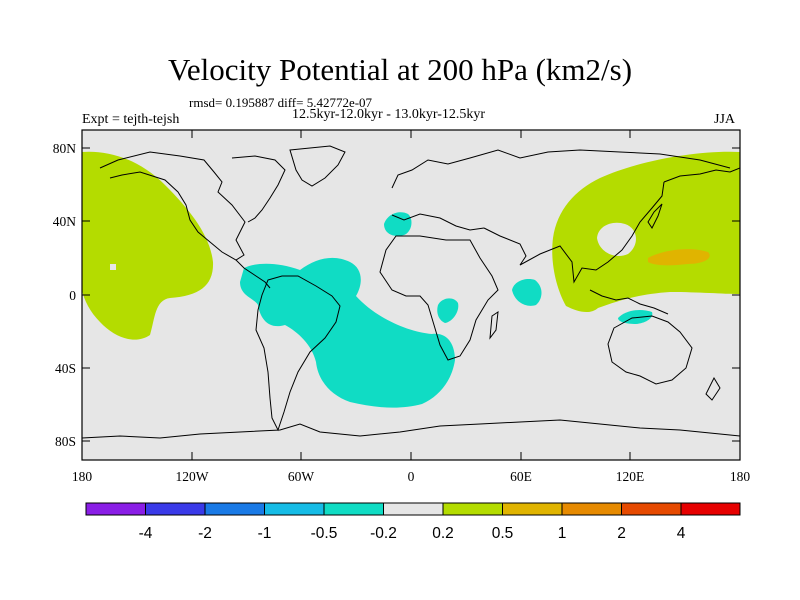 The image size is (800, 600). What do you see at coordinates (574, 232) in the screenshot?
I see `coastline-arabia-india` at bounding box center [574, 232].